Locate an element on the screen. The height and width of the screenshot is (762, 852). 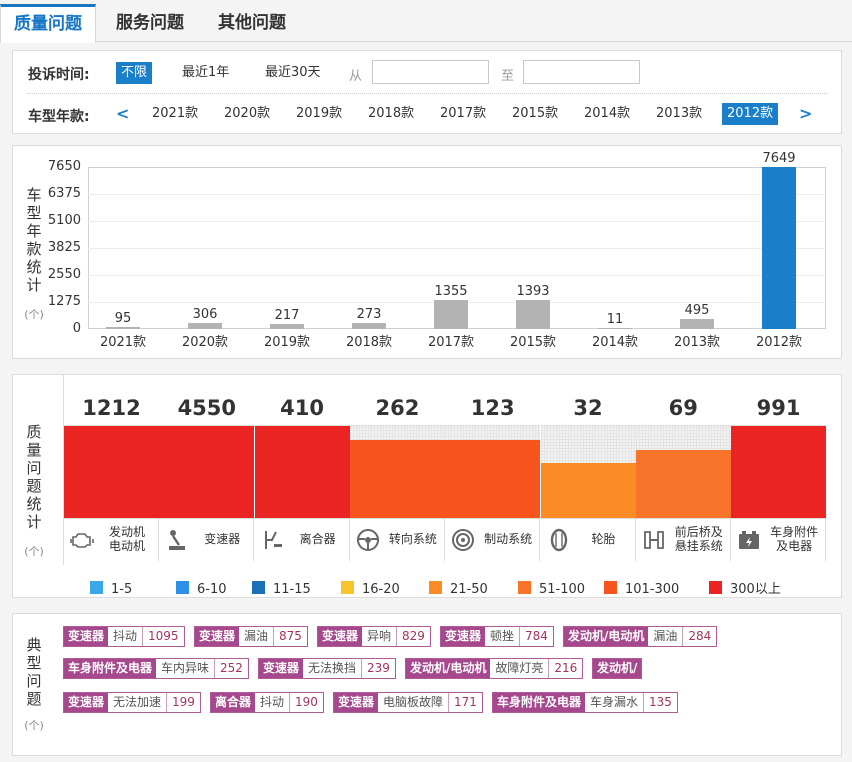
quality-category: 制动系统 is located at coordinates (493, 539).